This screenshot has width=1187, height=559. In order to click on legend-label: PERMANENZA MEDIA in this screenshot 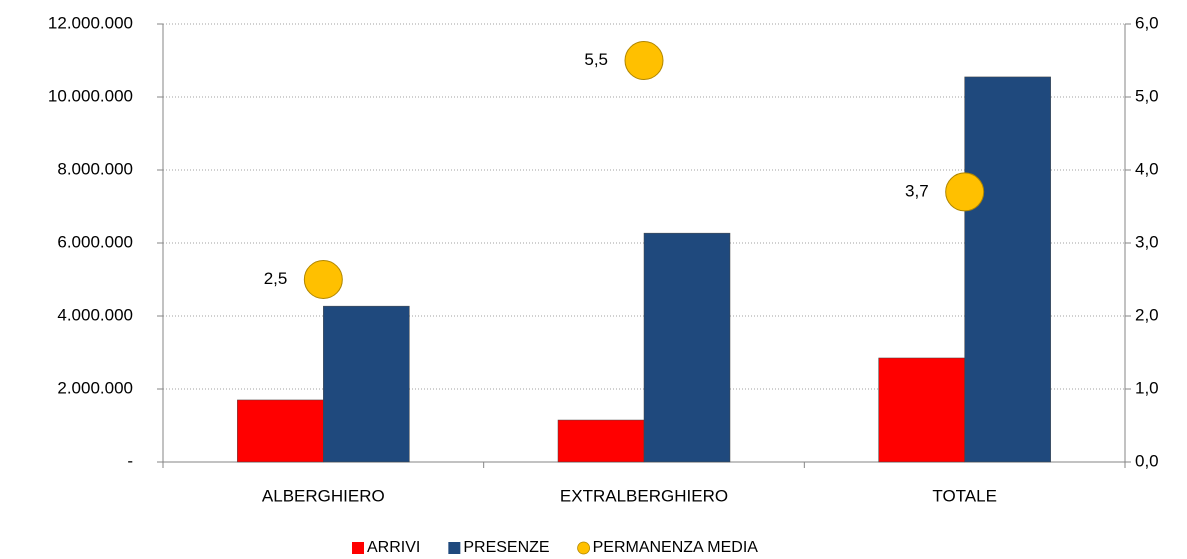, I will do `click(676, 547)`.